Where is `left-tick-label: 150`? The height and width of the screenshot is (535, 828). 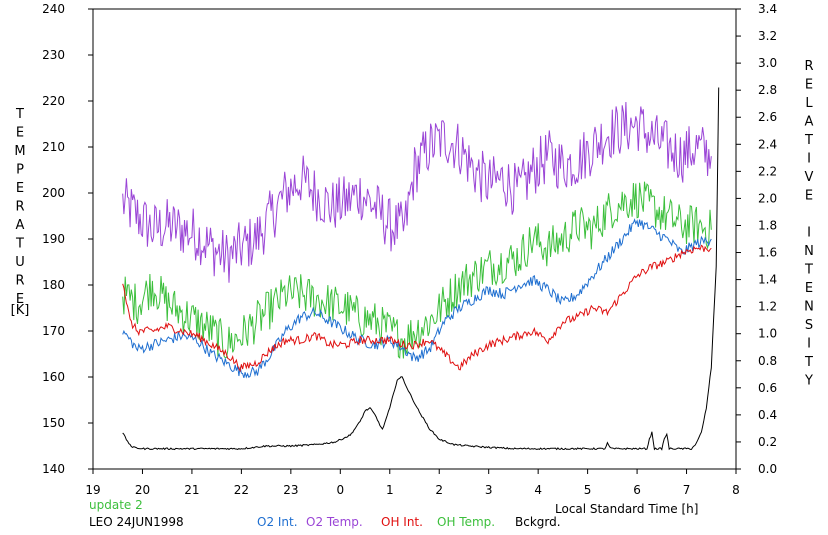
left-tick-label: 150 is located at coordinates (53, 423).